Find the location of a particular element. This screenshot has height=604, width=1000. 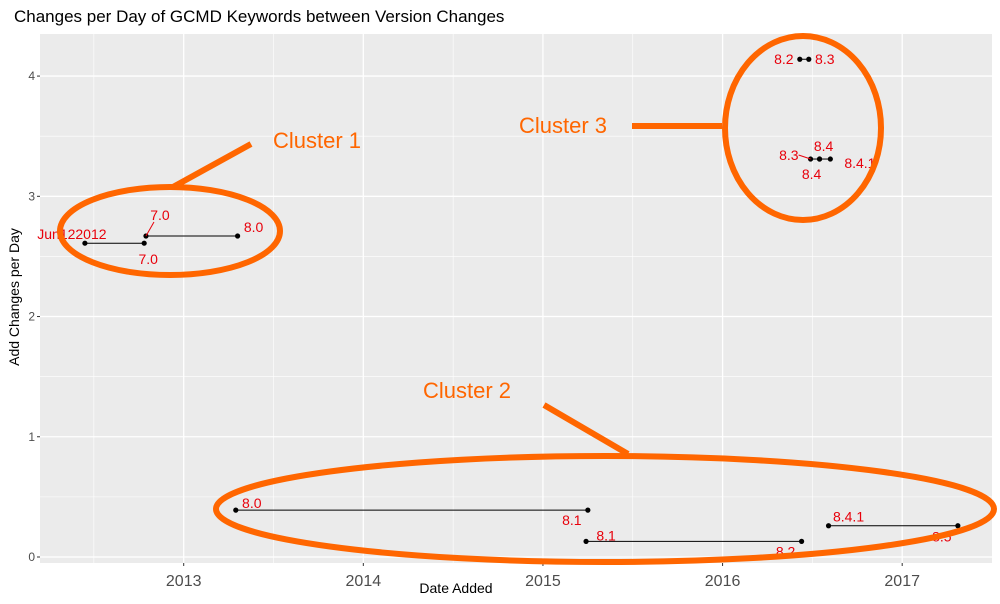

cluster-2-pointer is located at coordinates (586, 429).